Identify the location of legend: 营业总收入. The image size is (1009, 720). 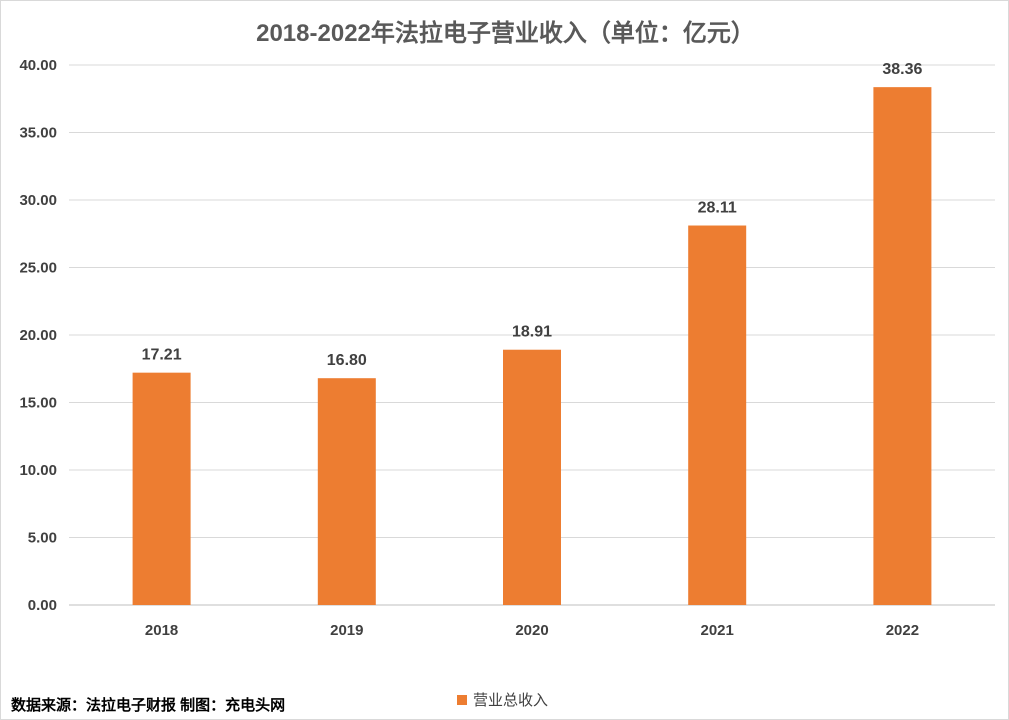
(502, 699).